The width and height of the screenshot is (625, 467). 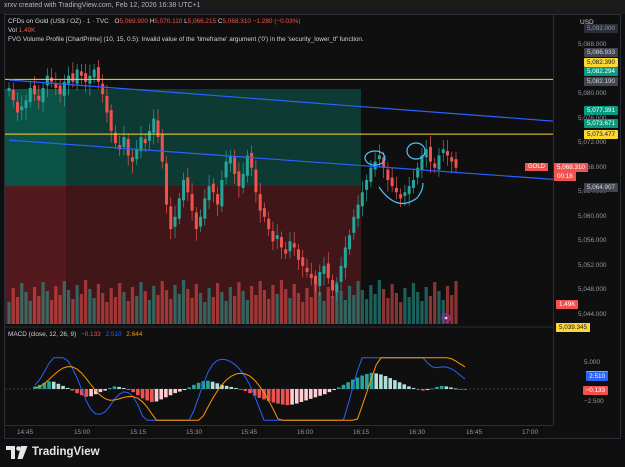 What do you see at coordinates (592, 118) in the screenshot?
I see `price-tick-label: 5,076.000` at bounding box center [592, 118].